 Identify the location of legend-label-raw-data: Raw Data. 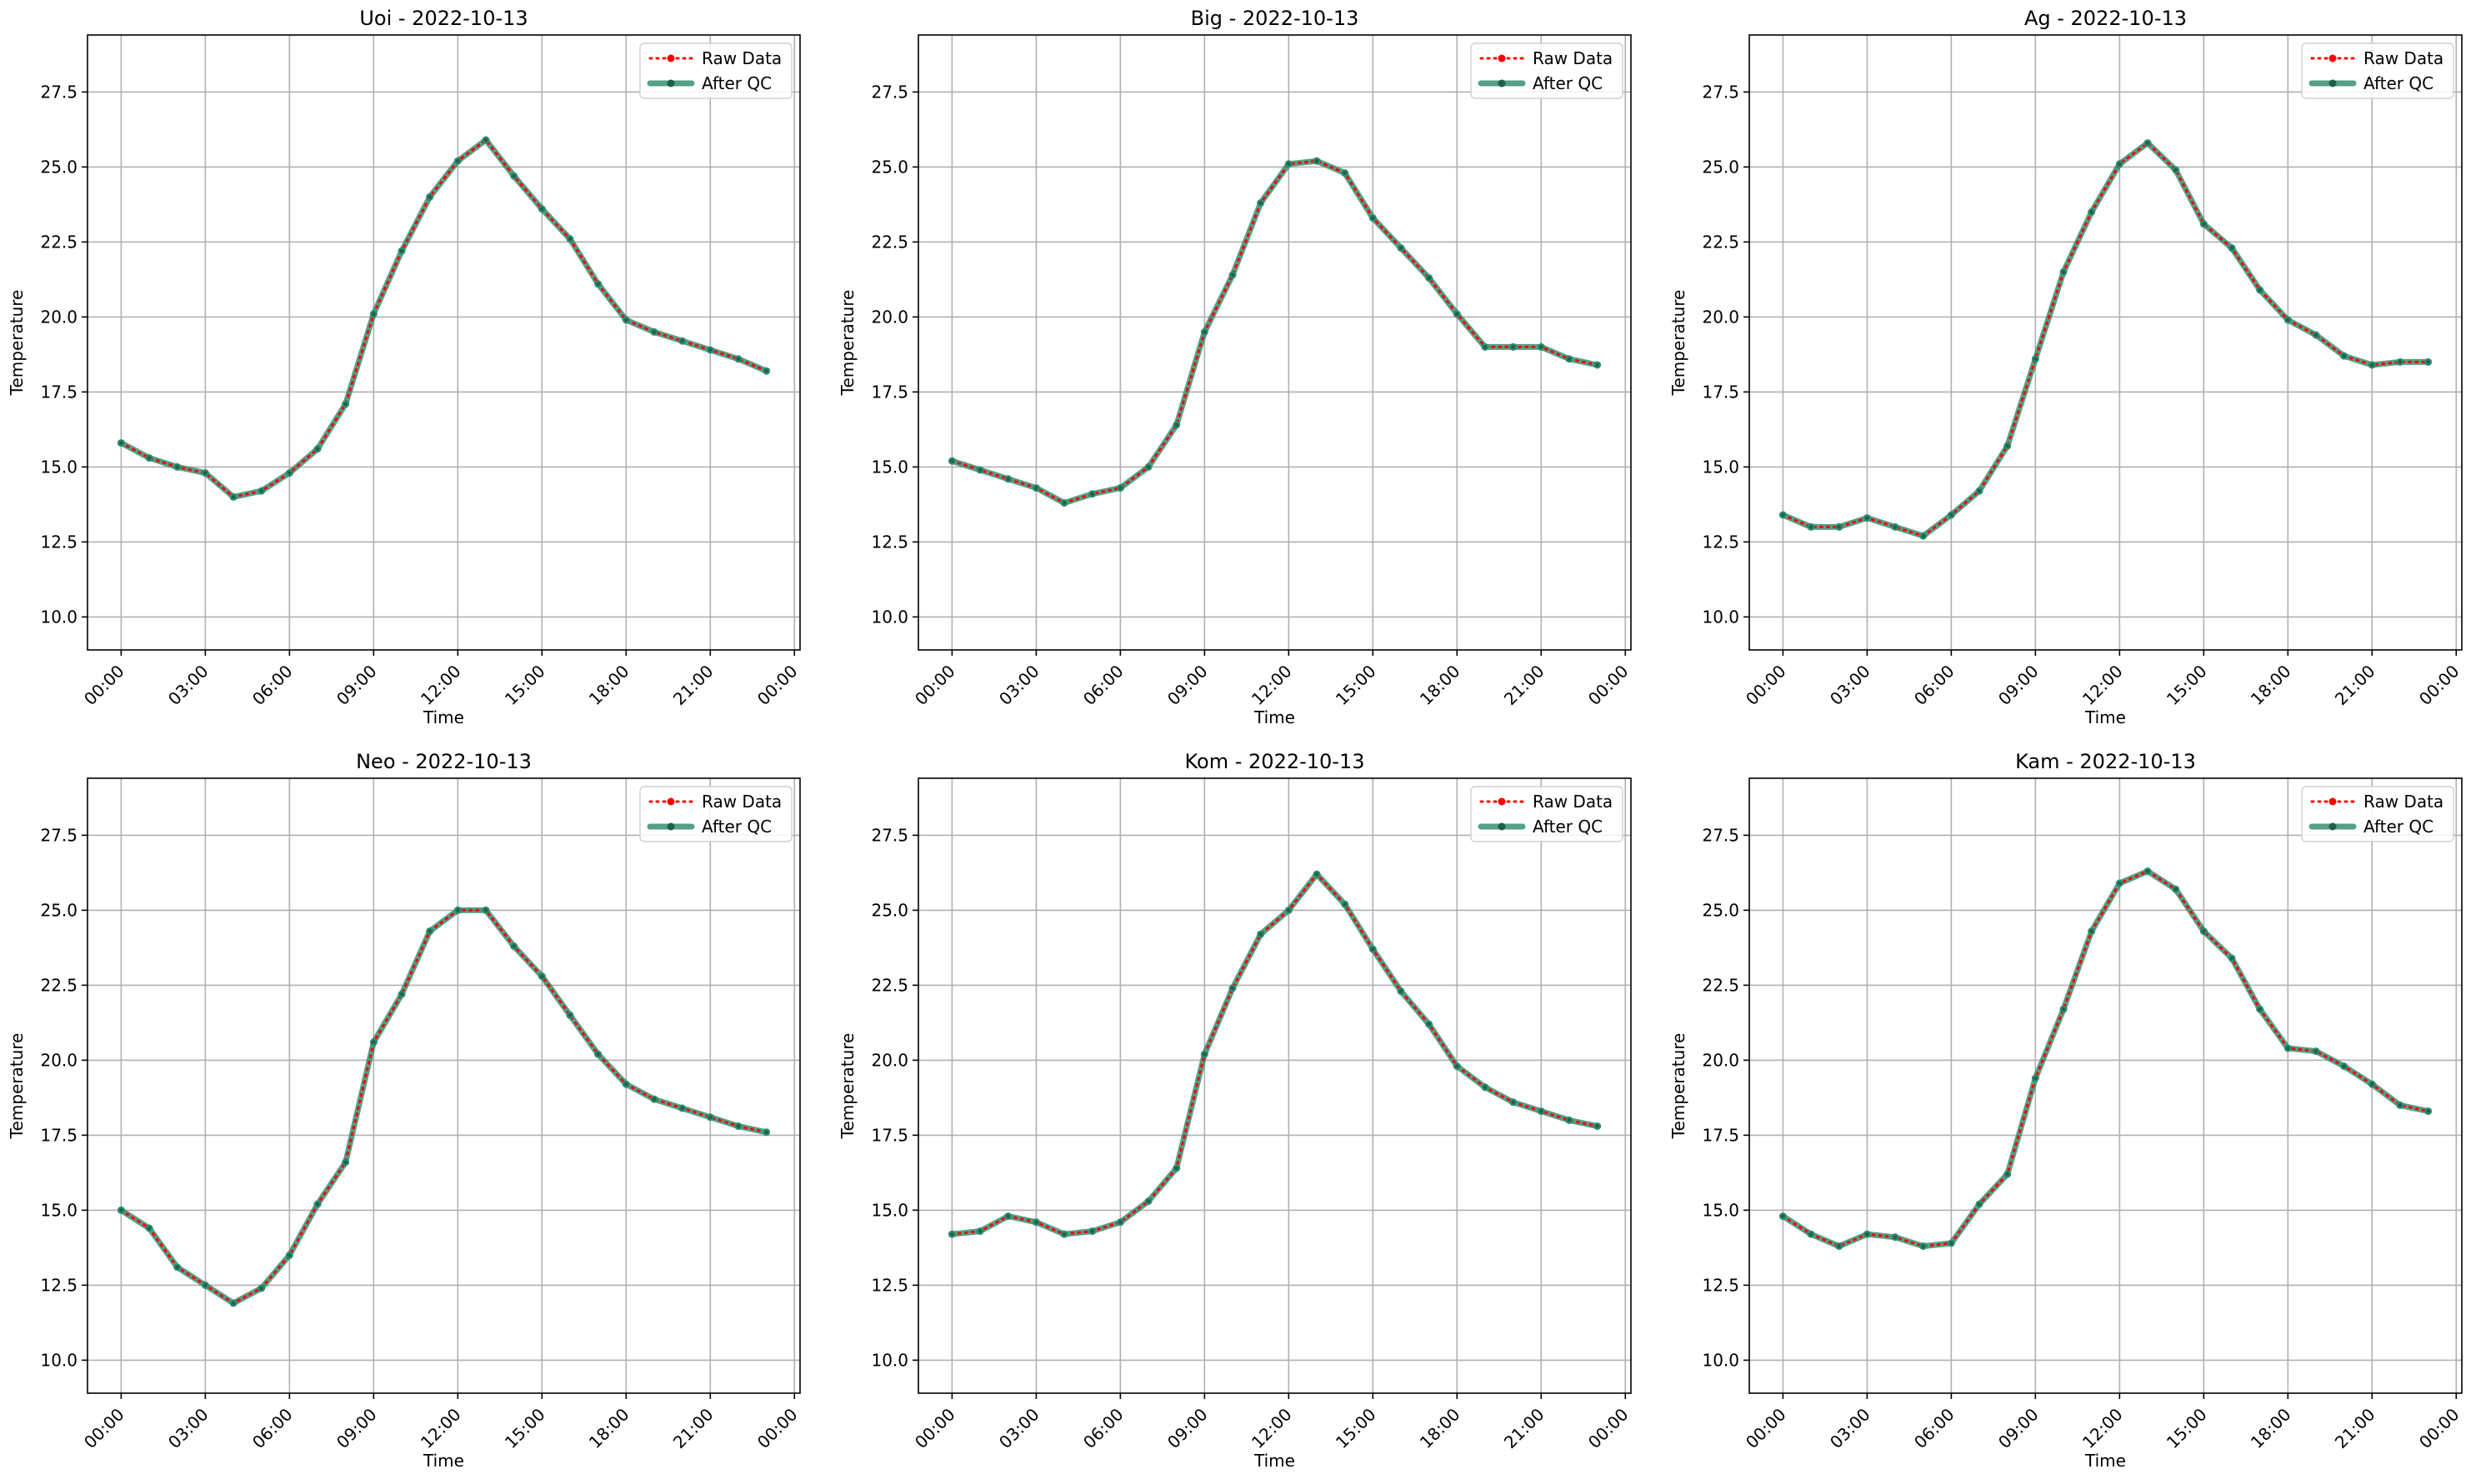
(742, 802).